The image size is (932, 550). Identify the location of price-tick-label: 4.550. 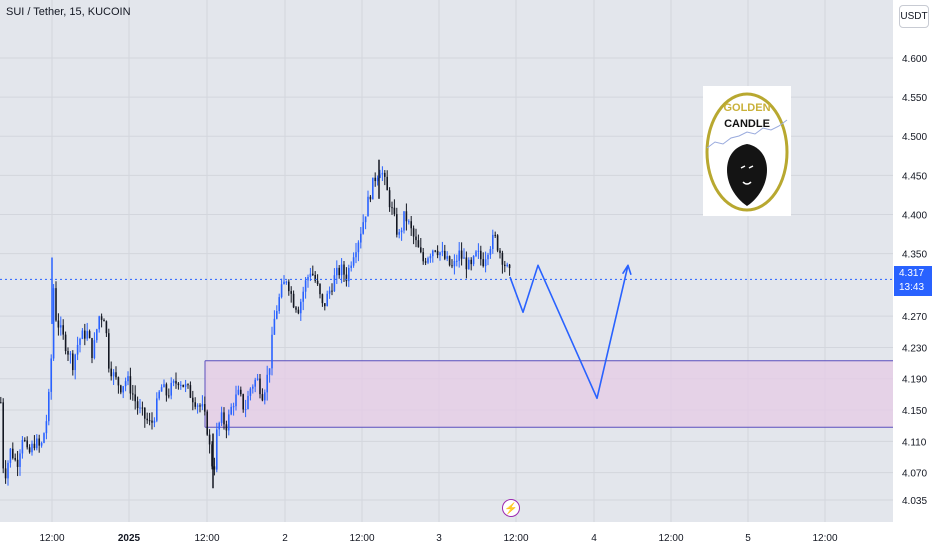
(914, 98).